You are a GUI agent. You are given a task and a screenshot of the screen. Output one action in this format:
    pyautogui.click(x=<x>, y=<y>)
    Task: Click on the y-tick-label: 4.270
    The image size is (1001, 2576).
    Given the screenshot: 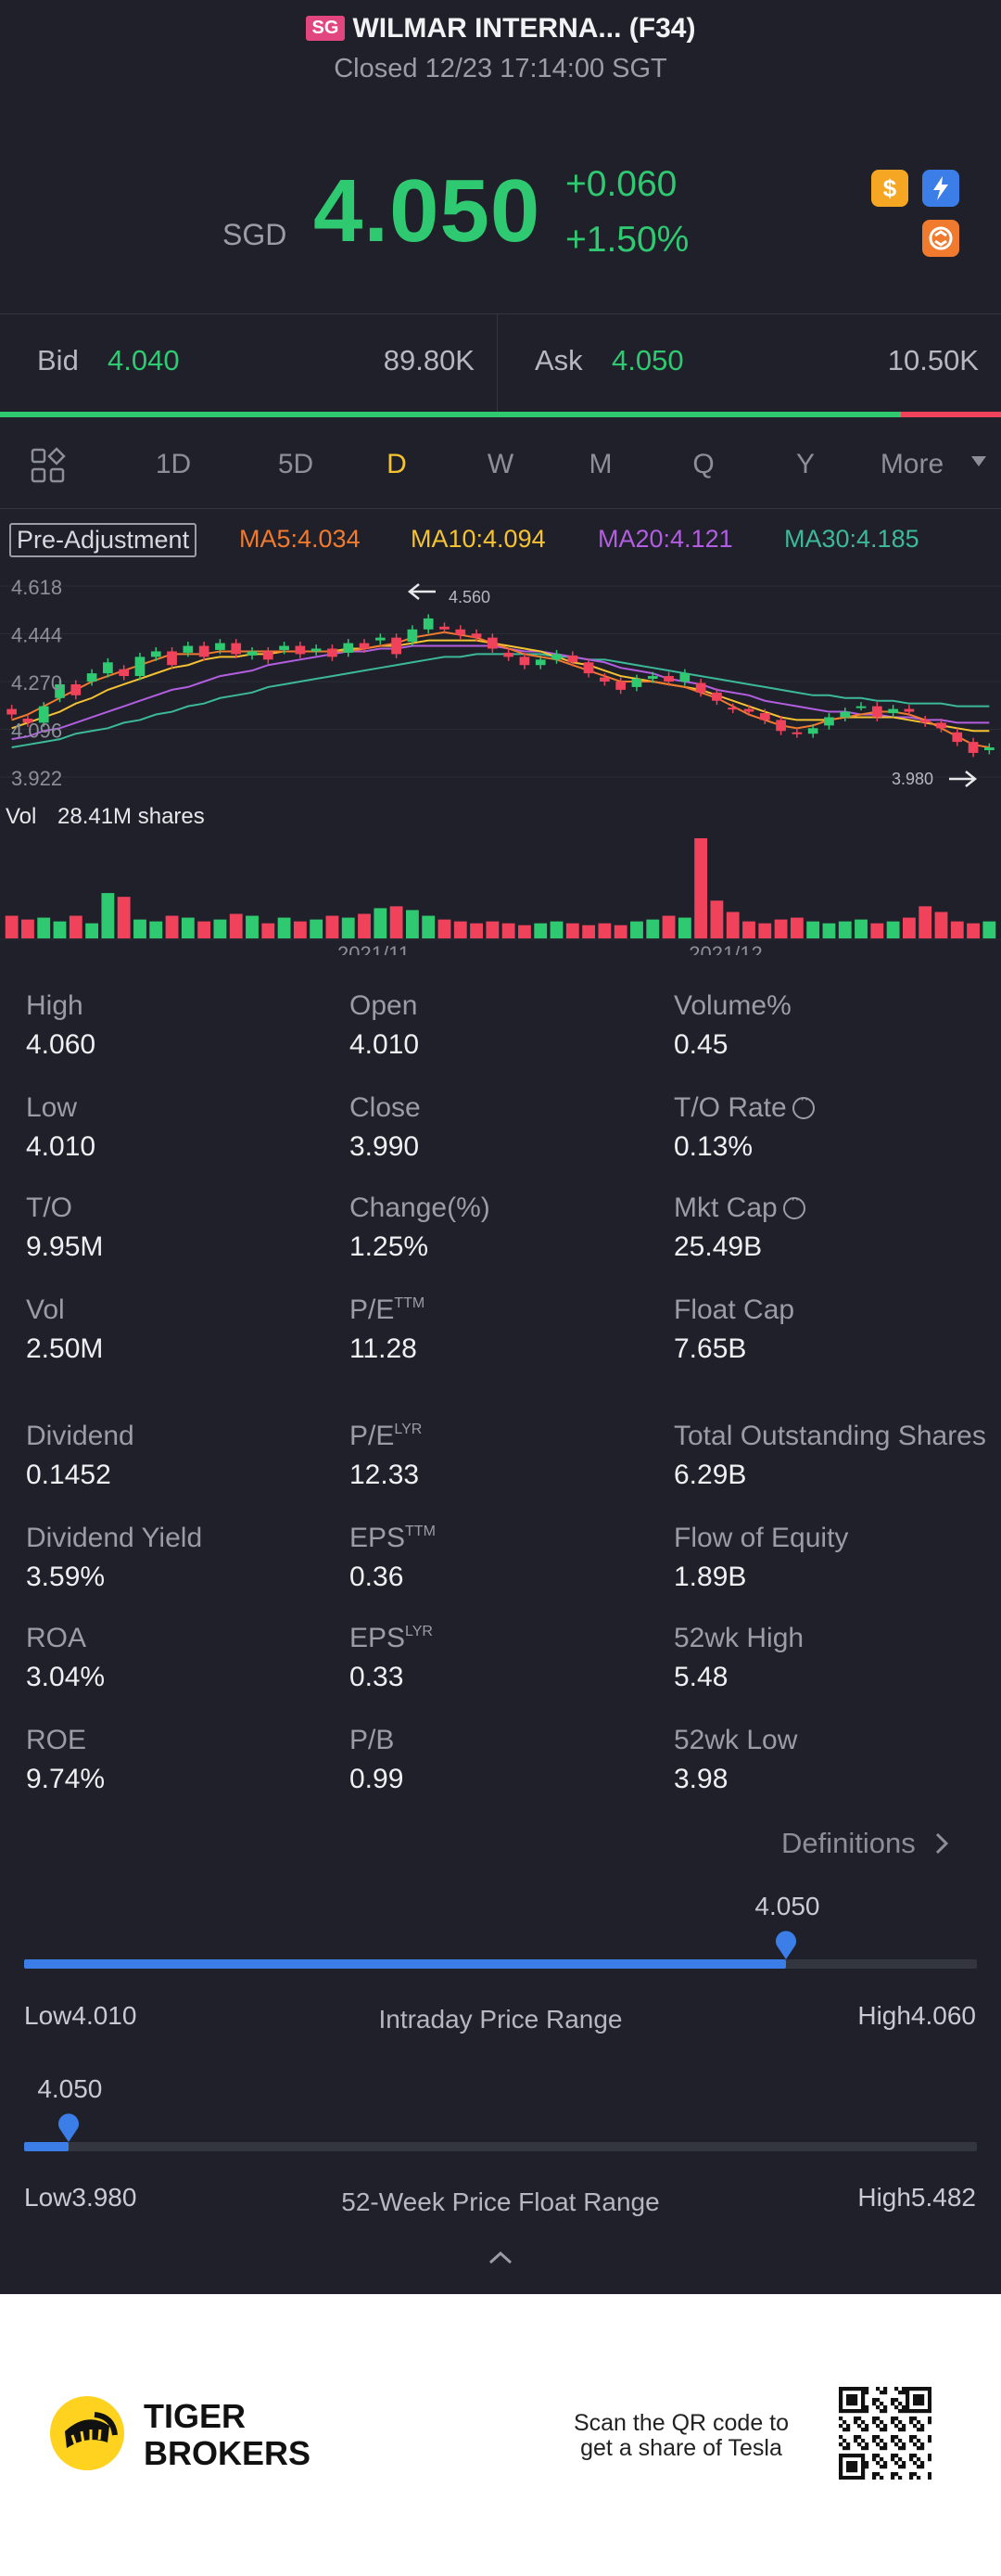 What is the action you would take?
    pyautogui.click(x=37, y=683)
    